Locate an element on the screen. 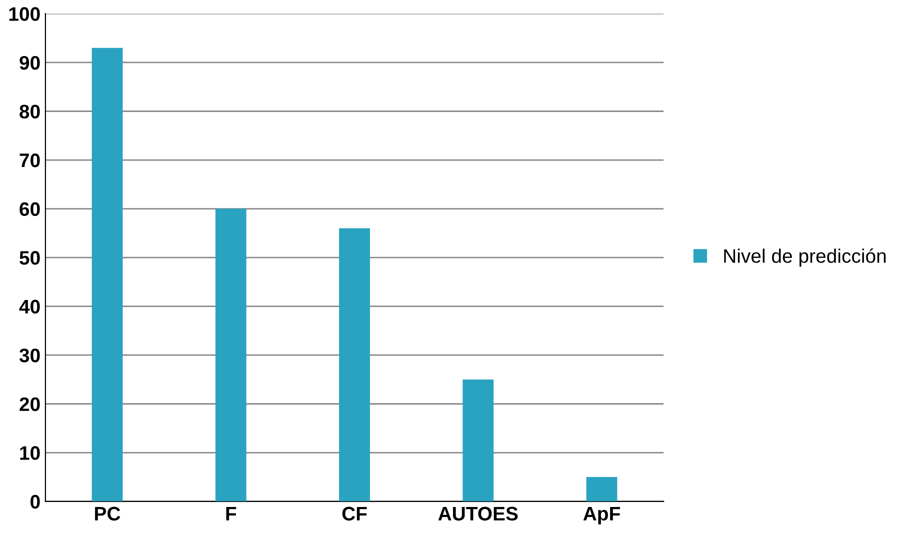 The width and height of the screenshot is (909, 548). y-tick-label: 40 is located at coordinates (29, 307).